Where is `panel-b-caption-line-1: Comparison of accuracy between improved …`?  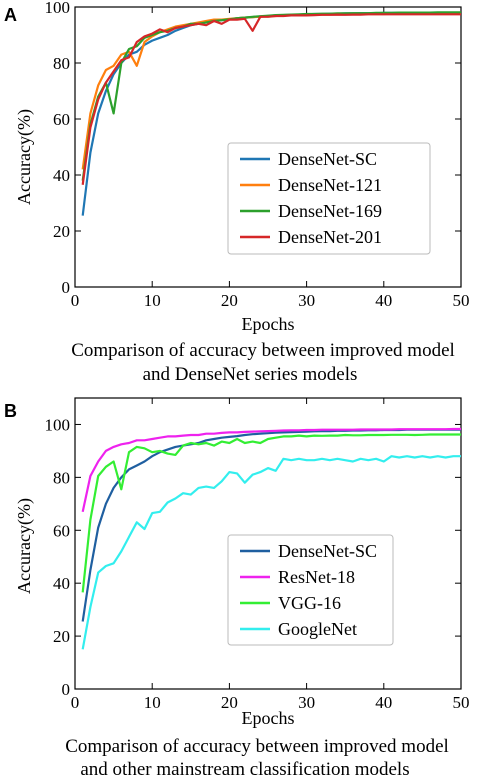
panel-b-caption-line-1: Comparison of accuracy between improved … is located at coordinates (257, 746).